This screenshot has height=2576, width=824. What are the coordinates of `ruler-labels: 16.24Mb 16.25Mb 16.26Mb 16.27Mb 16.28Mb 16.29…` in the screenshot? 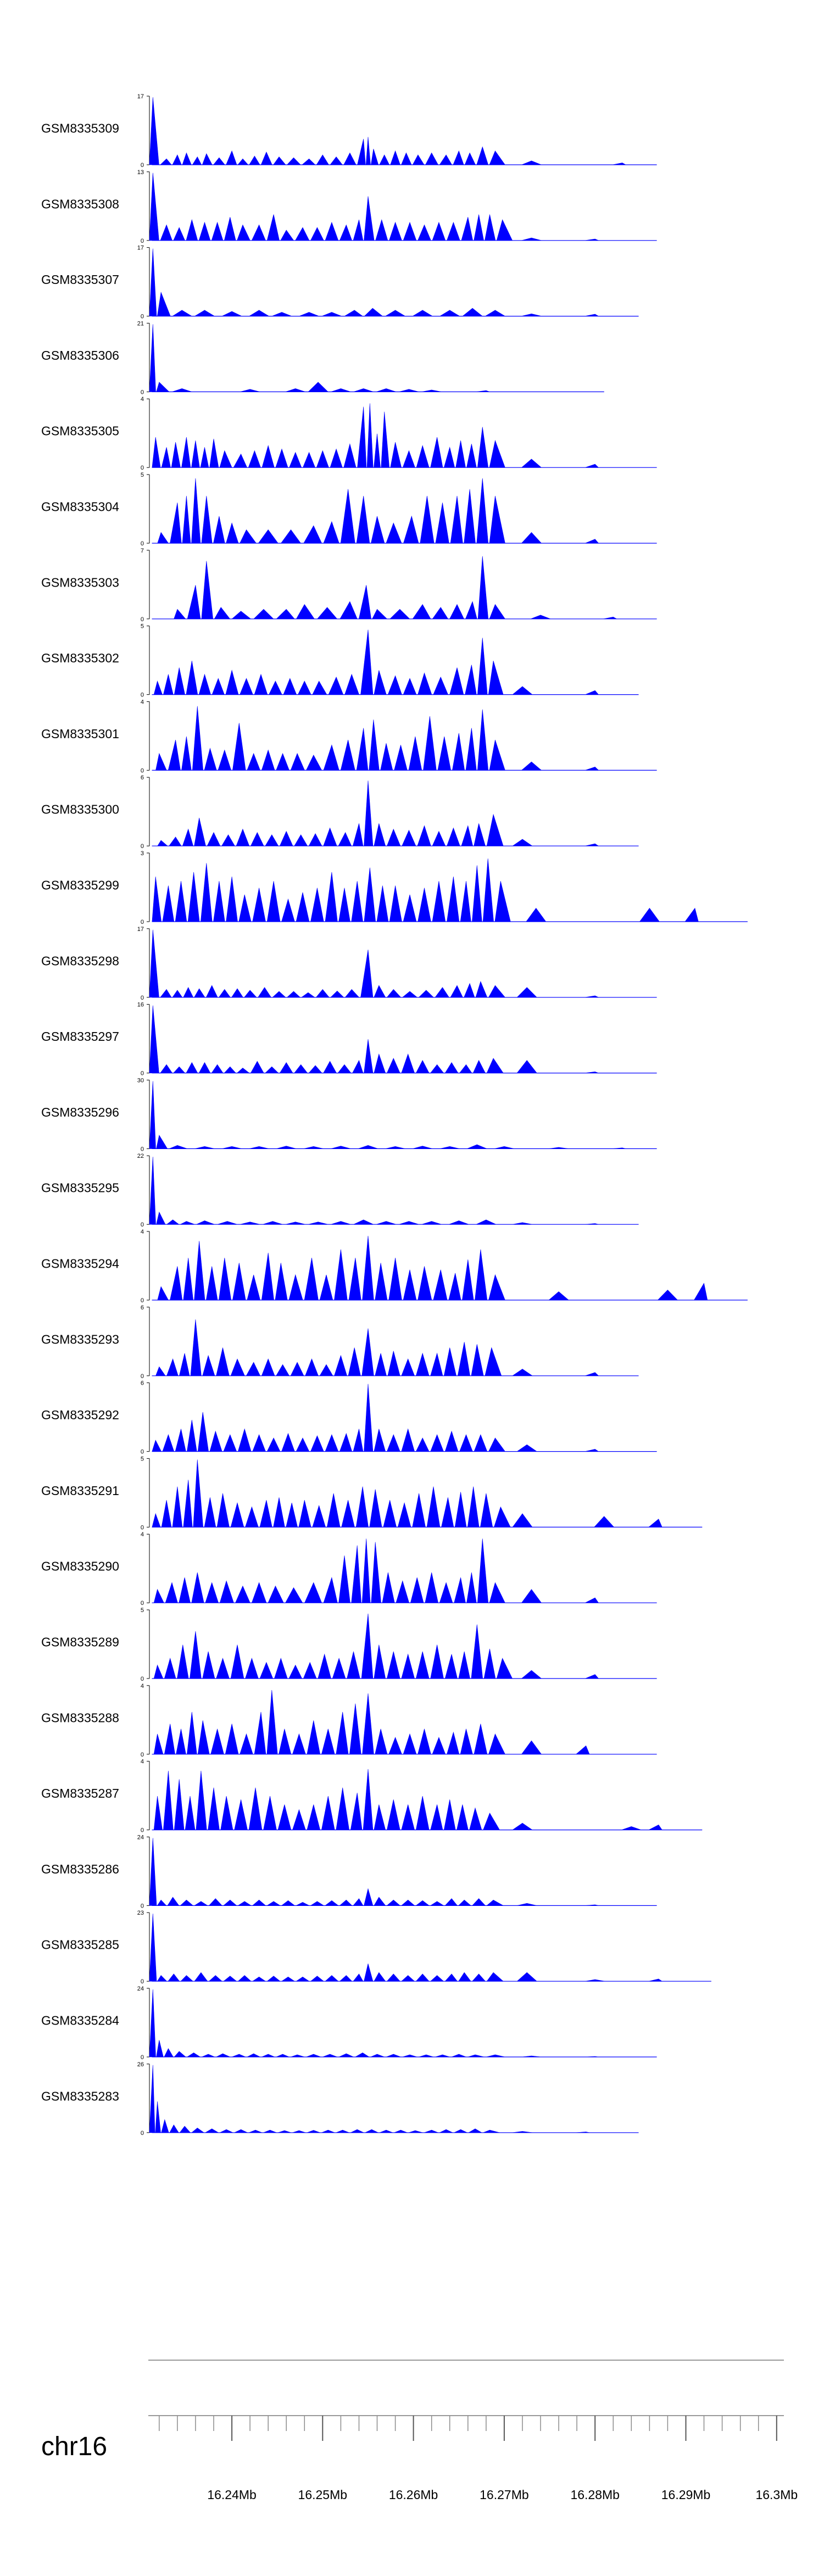 It's located at (502, 2495).